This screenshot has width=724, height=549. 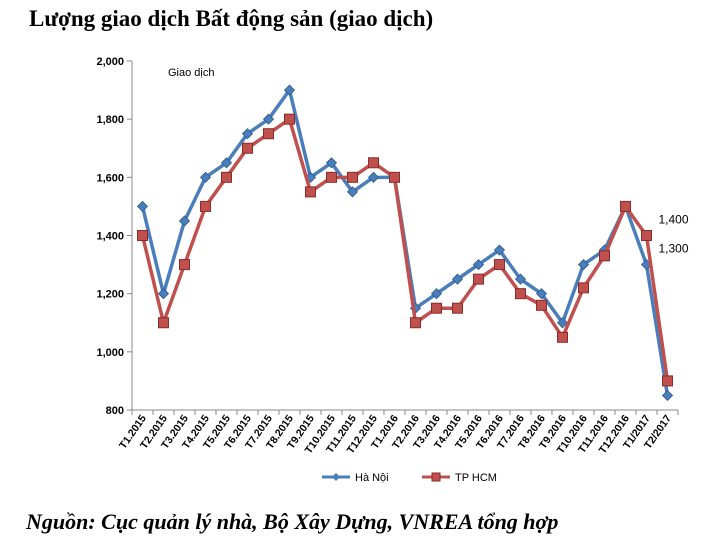 I want to click on y-axis-label: Giao dịch, so click(x=191, y=73).